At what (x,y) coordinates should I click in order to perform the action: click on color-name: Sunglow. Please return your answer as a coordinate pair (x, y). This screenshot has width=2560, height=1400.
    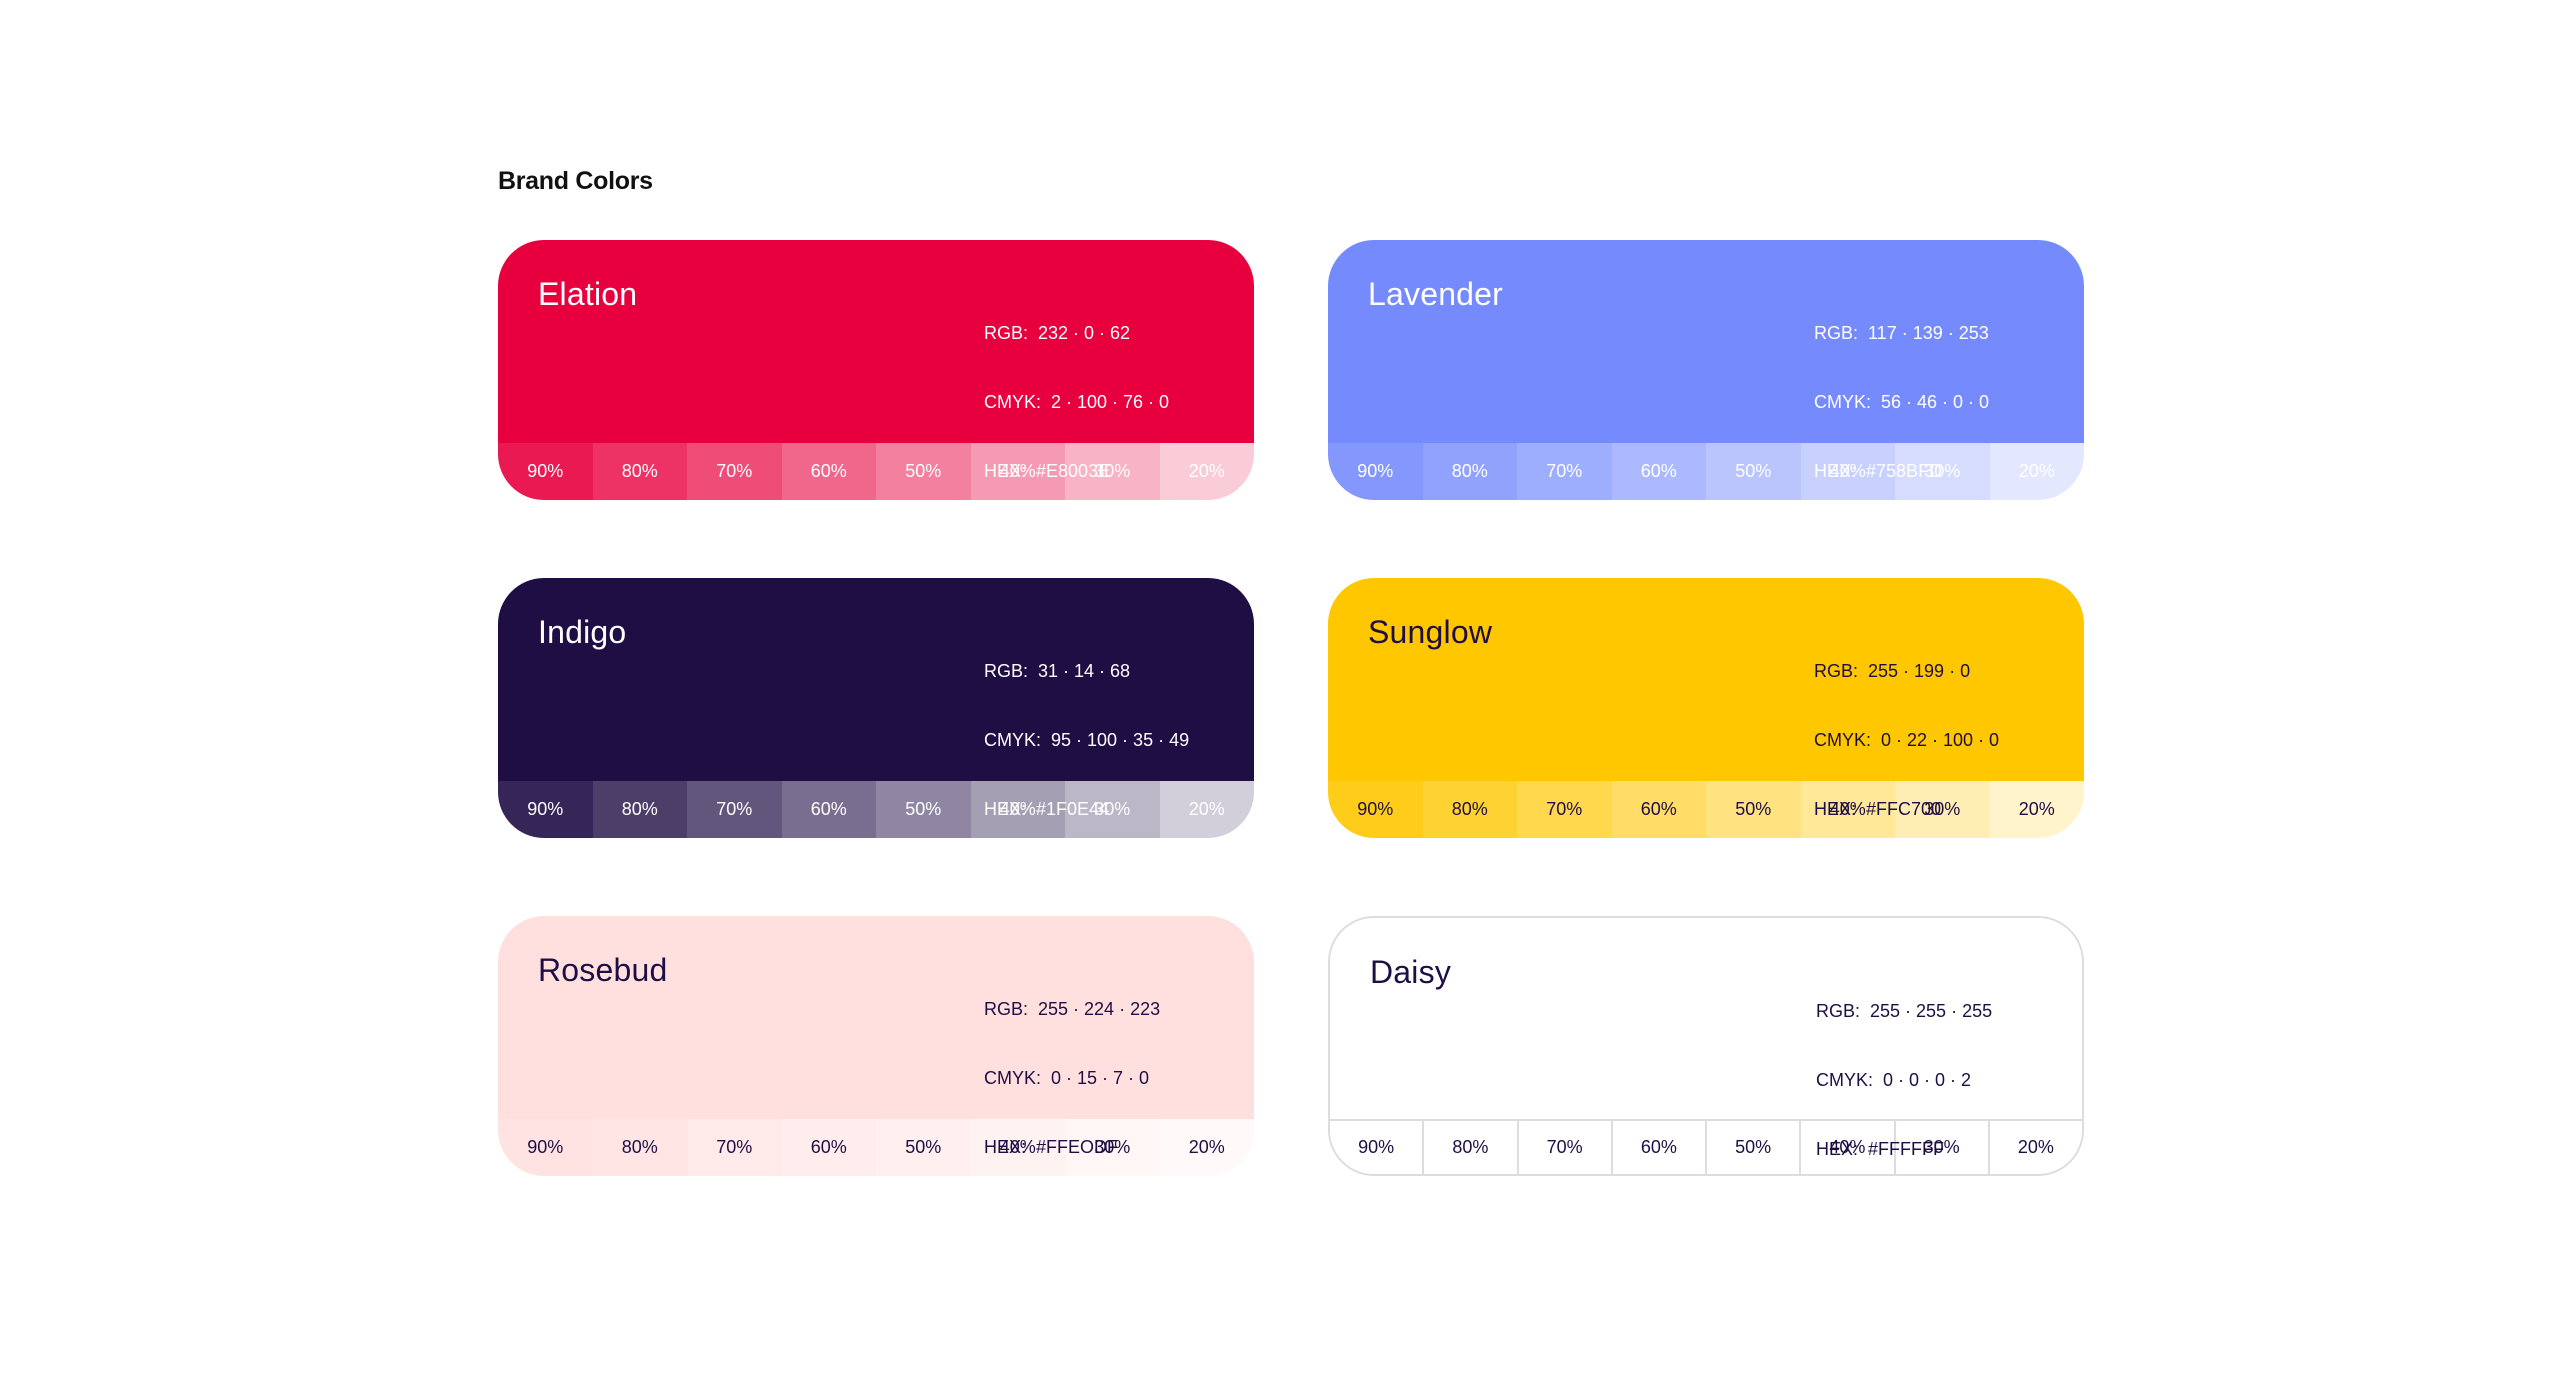
    Looking at the image, I should click on (1430, 632).